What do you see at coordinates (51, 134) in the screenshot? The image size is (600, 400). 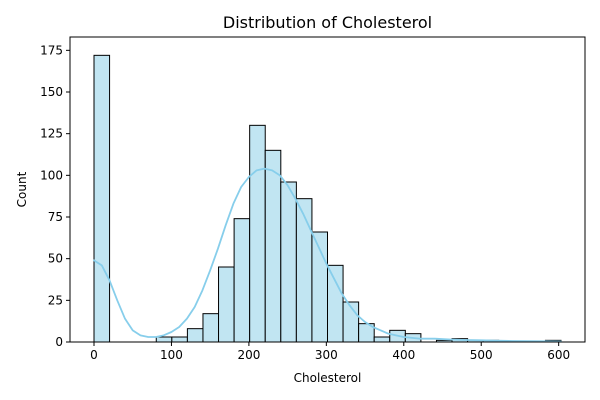 I see `y-tick-label: 125` at bounding box center [51, 134].